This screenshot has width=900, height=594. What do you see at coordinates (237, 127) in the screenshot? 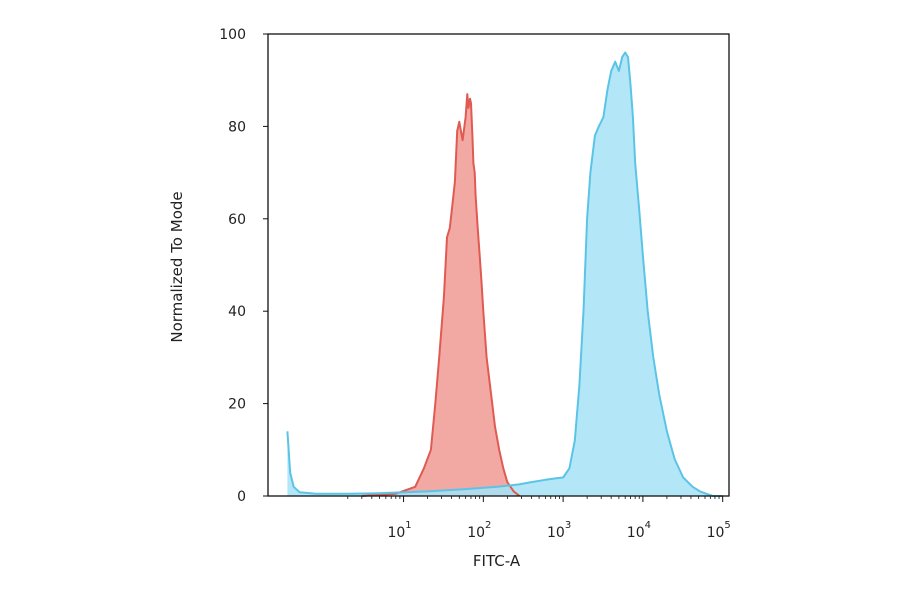
I see `y-tick-label: 80` at bounding box center [237, 127].